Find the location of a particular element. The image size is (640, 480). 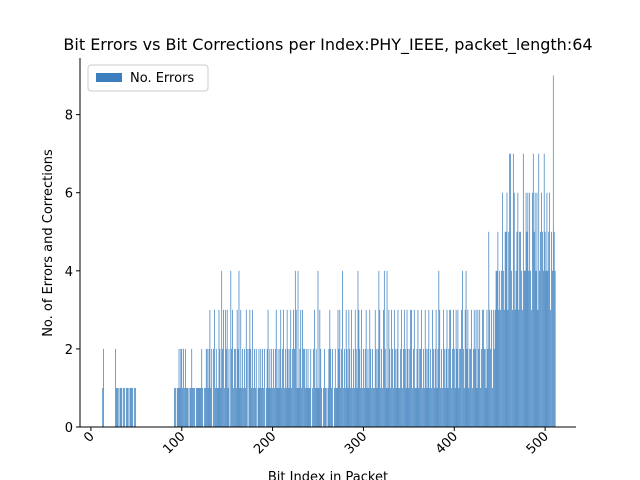

x-tick-label: 300 is located at coordinates (356, 443).